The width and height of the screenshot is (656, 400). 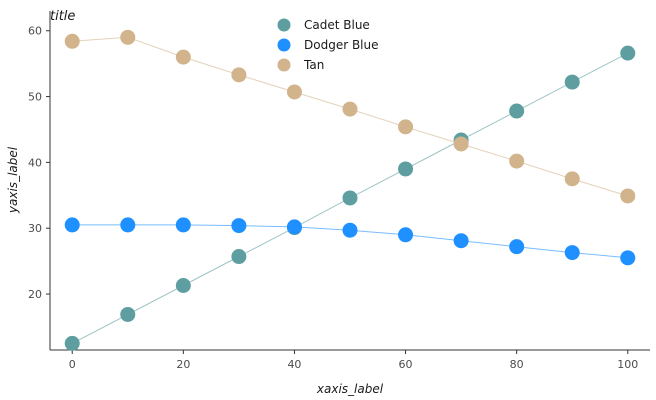 What do you see at coordinates (35, 162) in the screenshot?
I see `y-tick-label: 40` at bounding box center [35, 162].